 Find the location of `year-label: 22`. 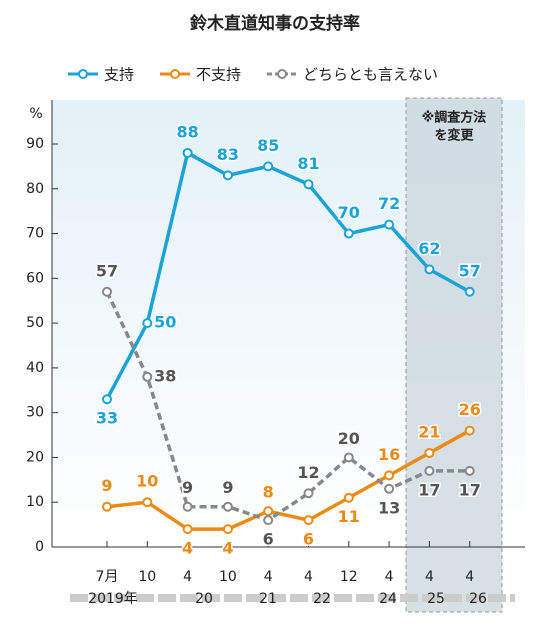

year-label: 22 is located at coordinates (322, 599).